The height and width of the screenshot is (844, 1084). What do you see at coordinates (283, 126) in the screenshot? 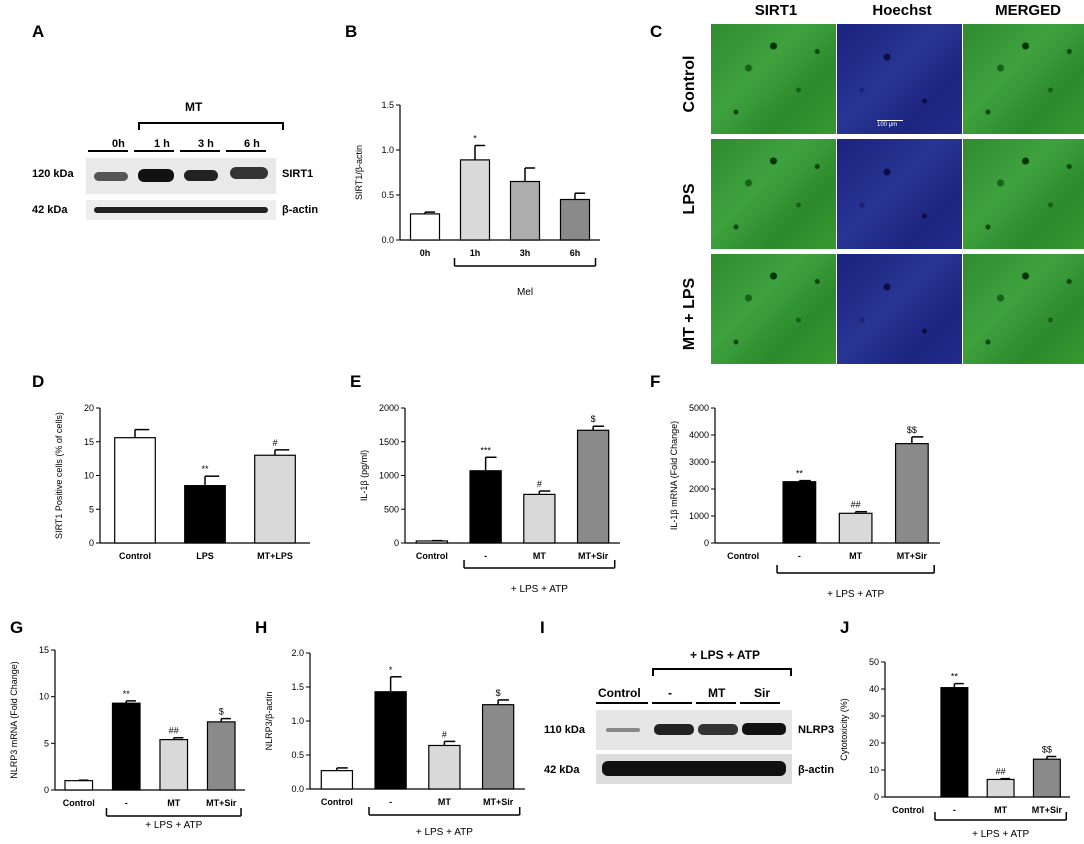
I see `blot-bracket-tick-right` at bounding box center [283, 126].